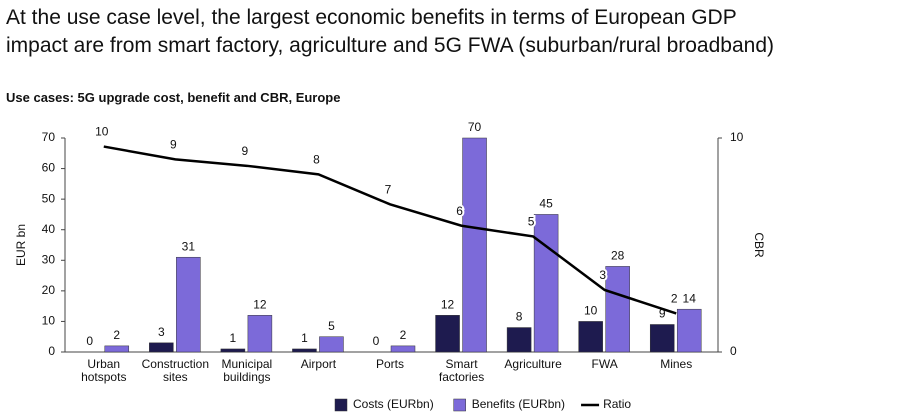  What do you see at coordinates (49, 321) in the screenshot?
I see `y-tick-label: 10` at bounding box center [49, 321].